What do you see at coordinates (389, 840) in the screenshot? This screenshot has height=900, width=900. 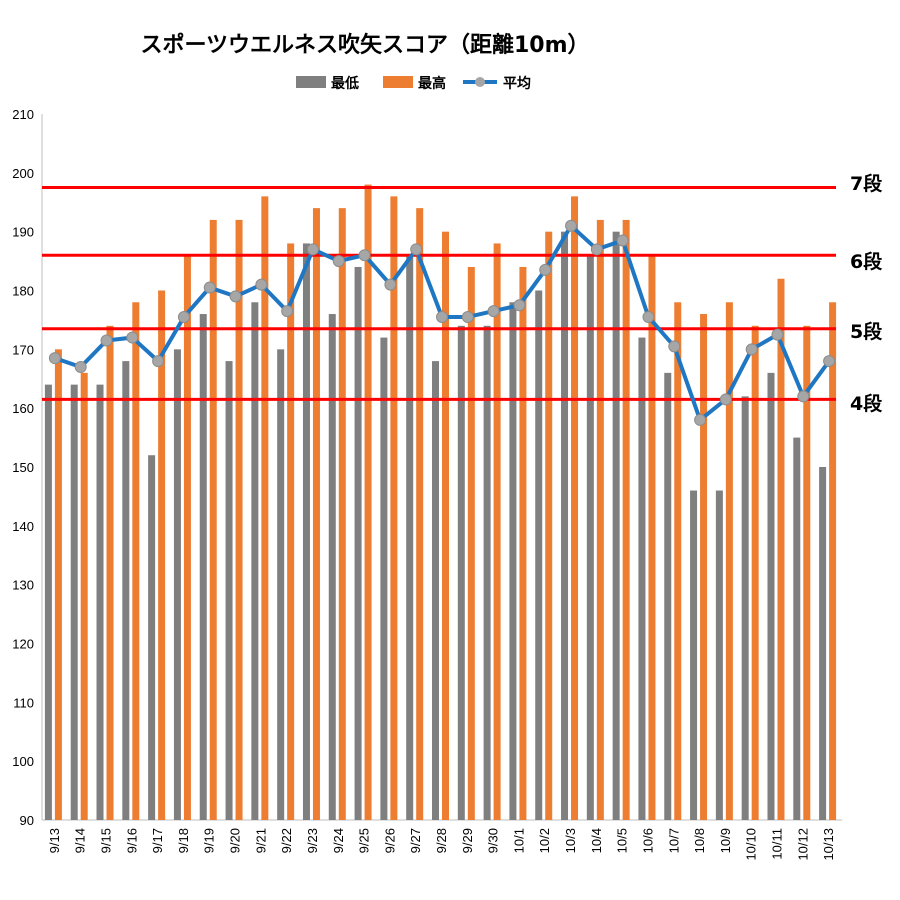 I see `x-tick-label: 9/26` at bounding box center [389, 840].